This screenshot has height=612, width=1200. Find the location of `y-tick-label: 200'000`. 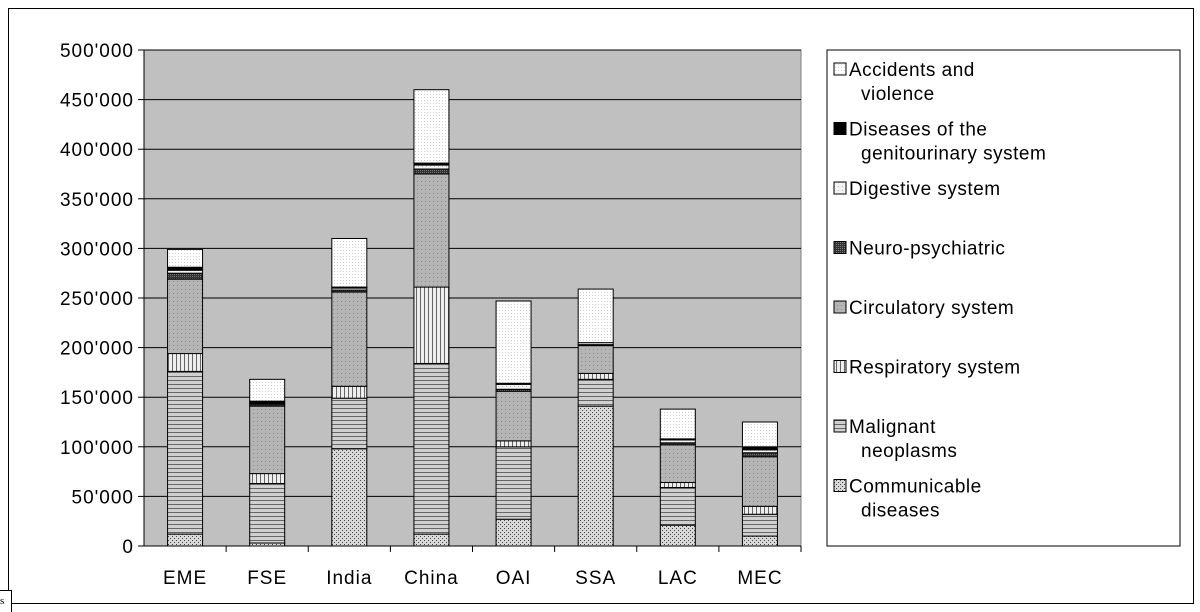

y-tick-label: 200'000 is located at coordinates (97, 349).